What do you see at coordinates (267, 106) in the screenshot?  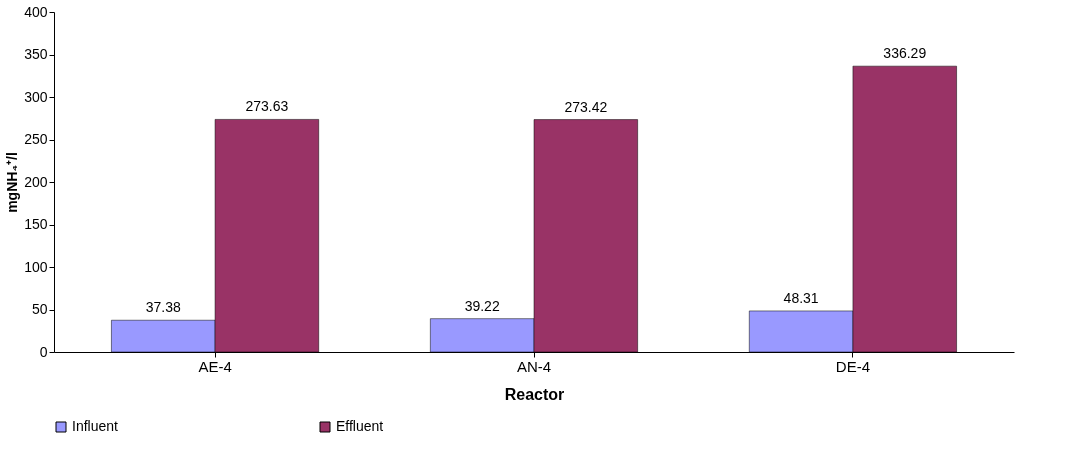 I see `data-label: 273.63` at bounding box center [267, 106].